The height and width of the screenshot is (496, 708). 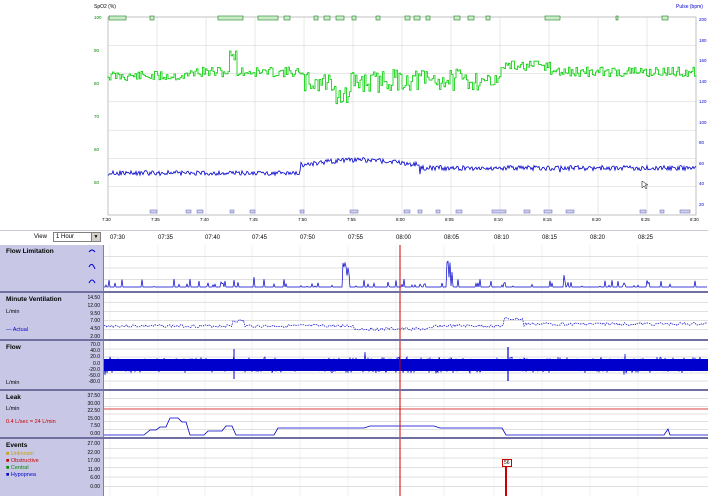 I want to click on pulse-tick-label: 20, so click(x=702, y=204).